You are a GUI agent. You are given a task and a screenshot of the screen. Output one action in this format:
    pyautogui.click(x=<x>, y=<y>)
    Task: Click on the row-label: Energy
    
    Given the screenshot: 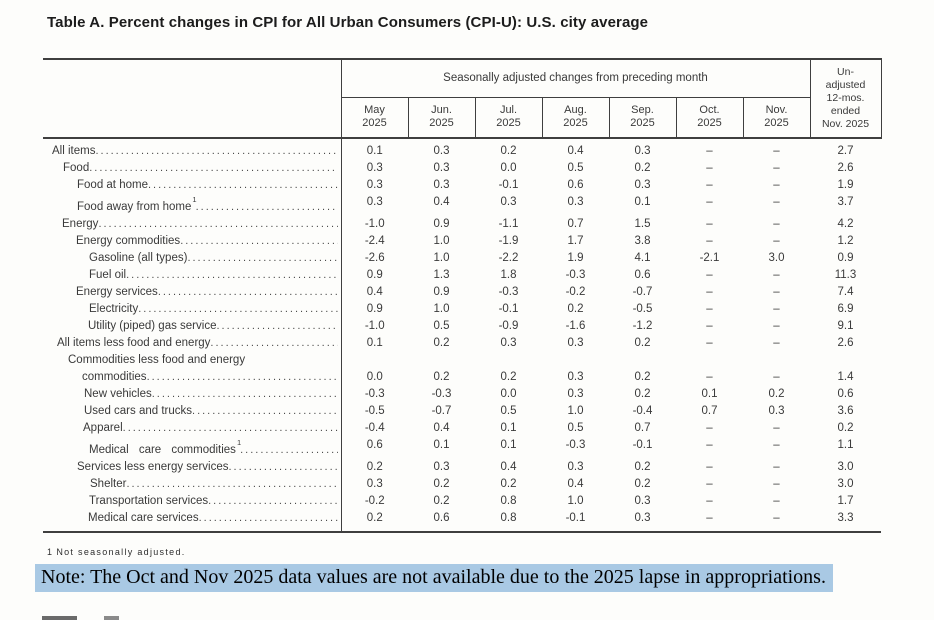 What is the action you would take?
    pyautogui.click(x=192, y=224)
    